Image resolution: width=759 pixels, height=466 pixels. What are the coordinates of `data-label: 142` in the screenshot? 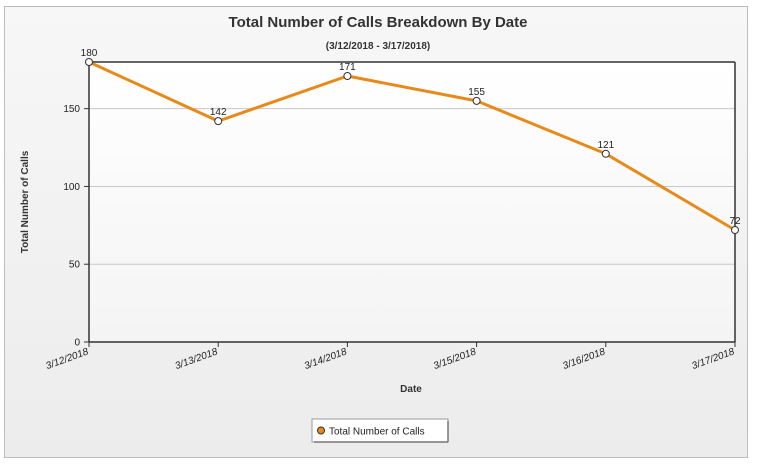 It's located at (218, 112).